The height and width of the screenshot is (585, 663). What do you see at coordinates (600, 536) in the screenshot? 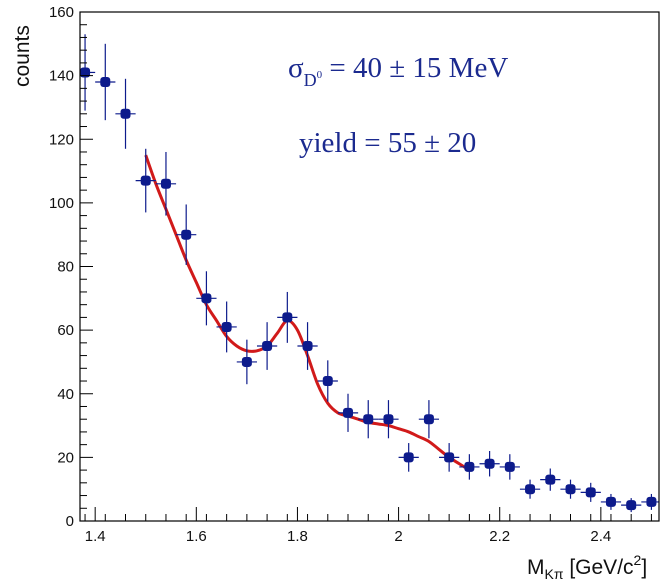
I see `x-tick-label: 2.4` at bounding box center [600, 536].